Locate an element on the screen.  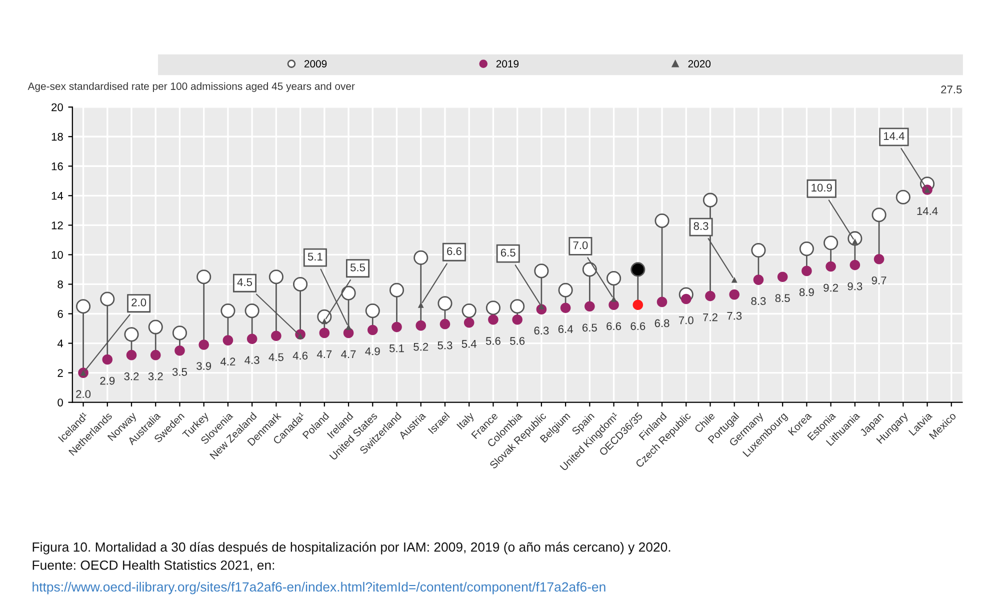
y-tick-label: 2 is located at coordinates (60, 373).